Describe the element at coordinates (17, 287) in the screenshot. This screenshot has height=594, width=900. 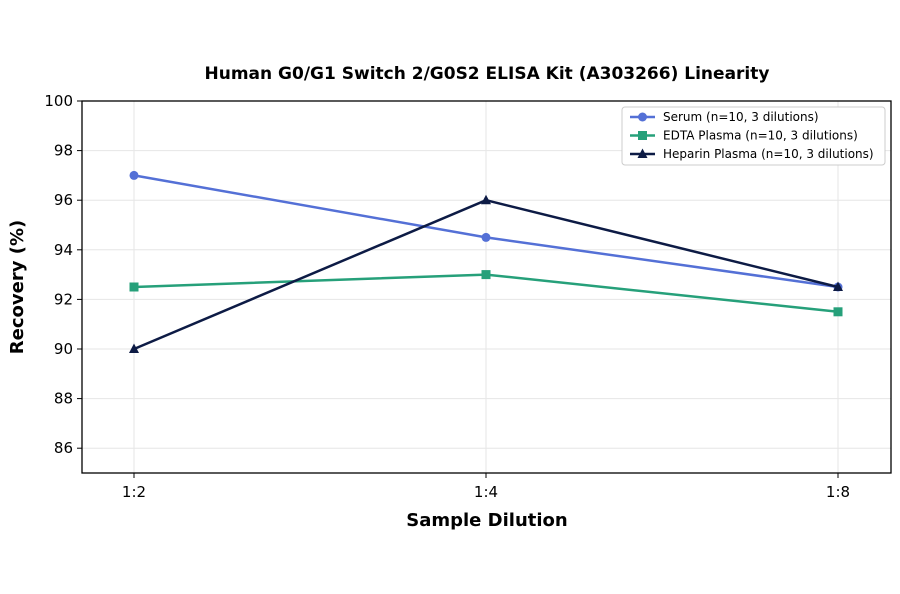
I see `y-axis-label: Recovery (%)` at that location.